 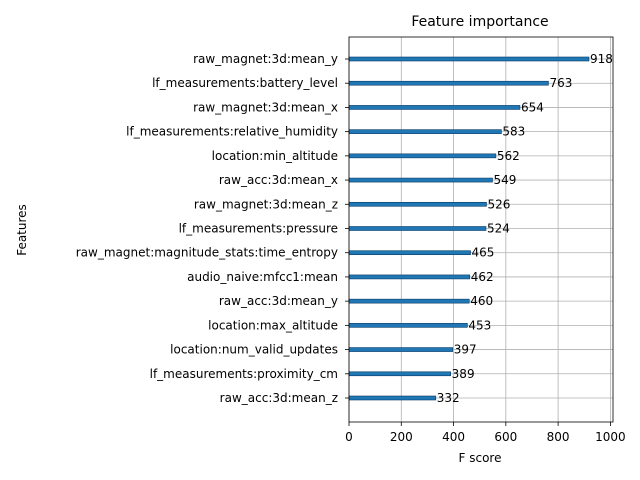 I want to click on y-tick-label: audio_naive:mfcc1:mean, so click(x=262, y=277).